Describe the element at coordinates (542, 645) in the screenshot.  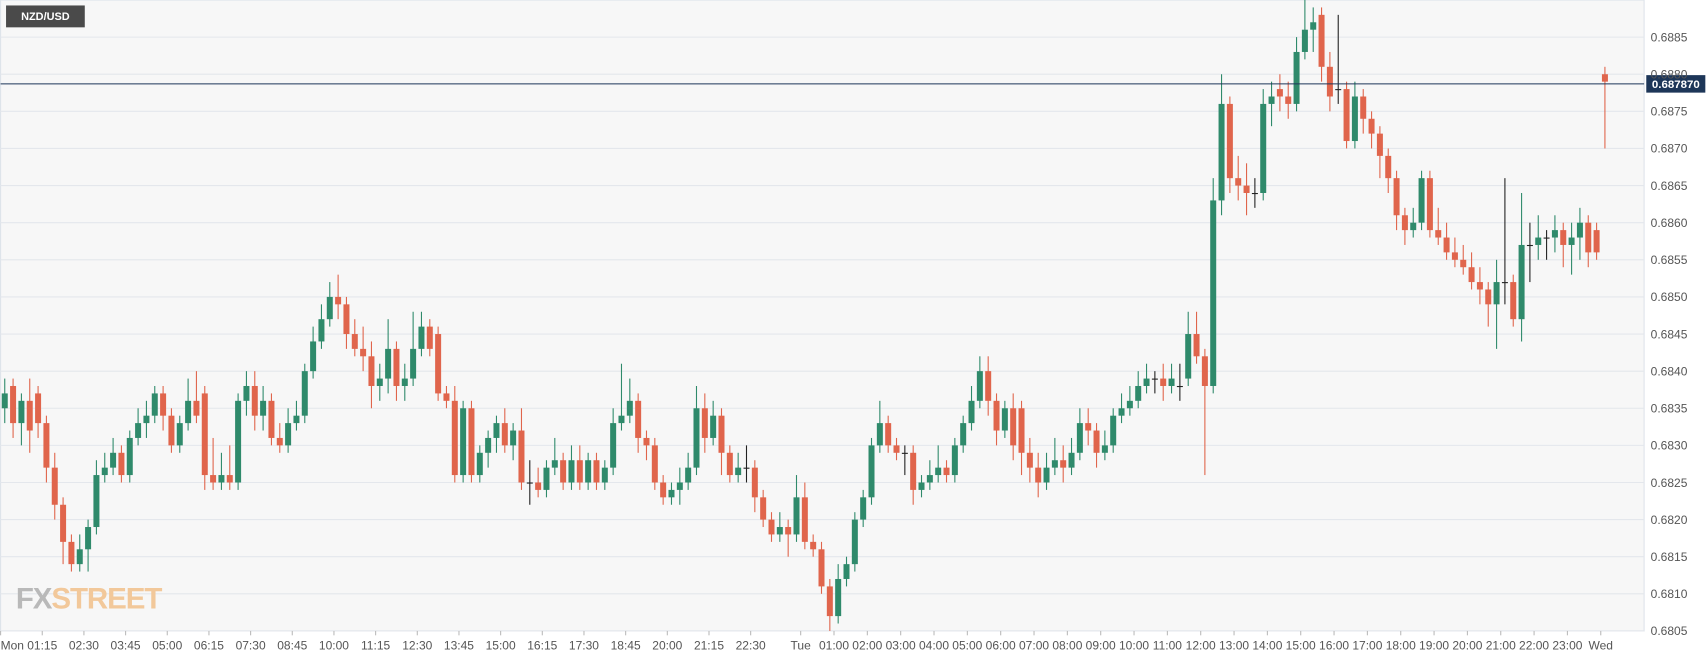
I see `x-tick-label: 16:15` at that location.